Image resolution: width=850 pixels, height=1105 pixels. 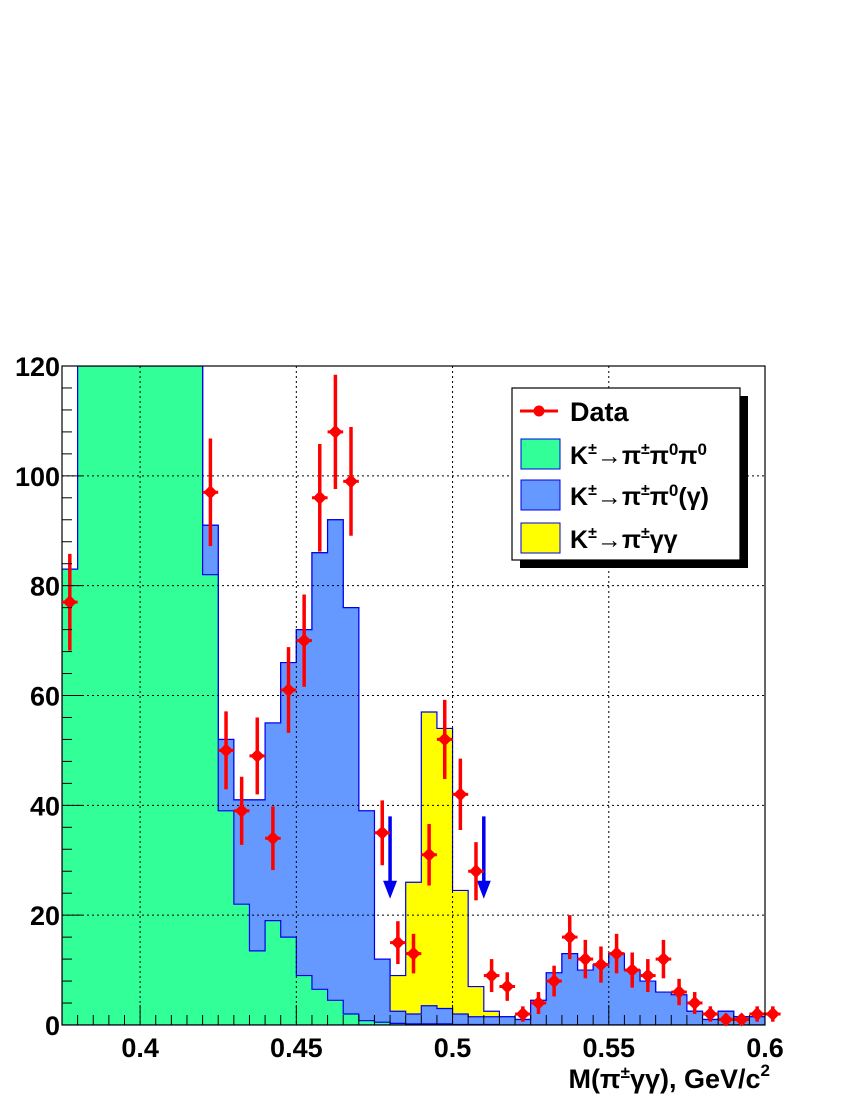 I want to click on legend-entry-kpigg: K±→π±γγ, so click(x=599, y=538).